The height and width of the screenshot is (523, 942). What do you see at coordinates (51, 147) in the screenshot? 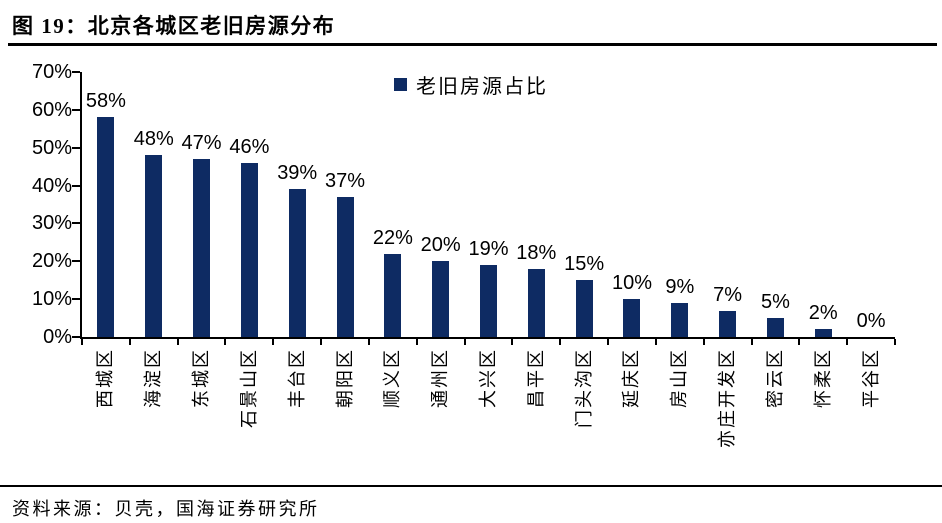
I see `y-axis-tick-label: 50%` at bounding box center [51, 147].